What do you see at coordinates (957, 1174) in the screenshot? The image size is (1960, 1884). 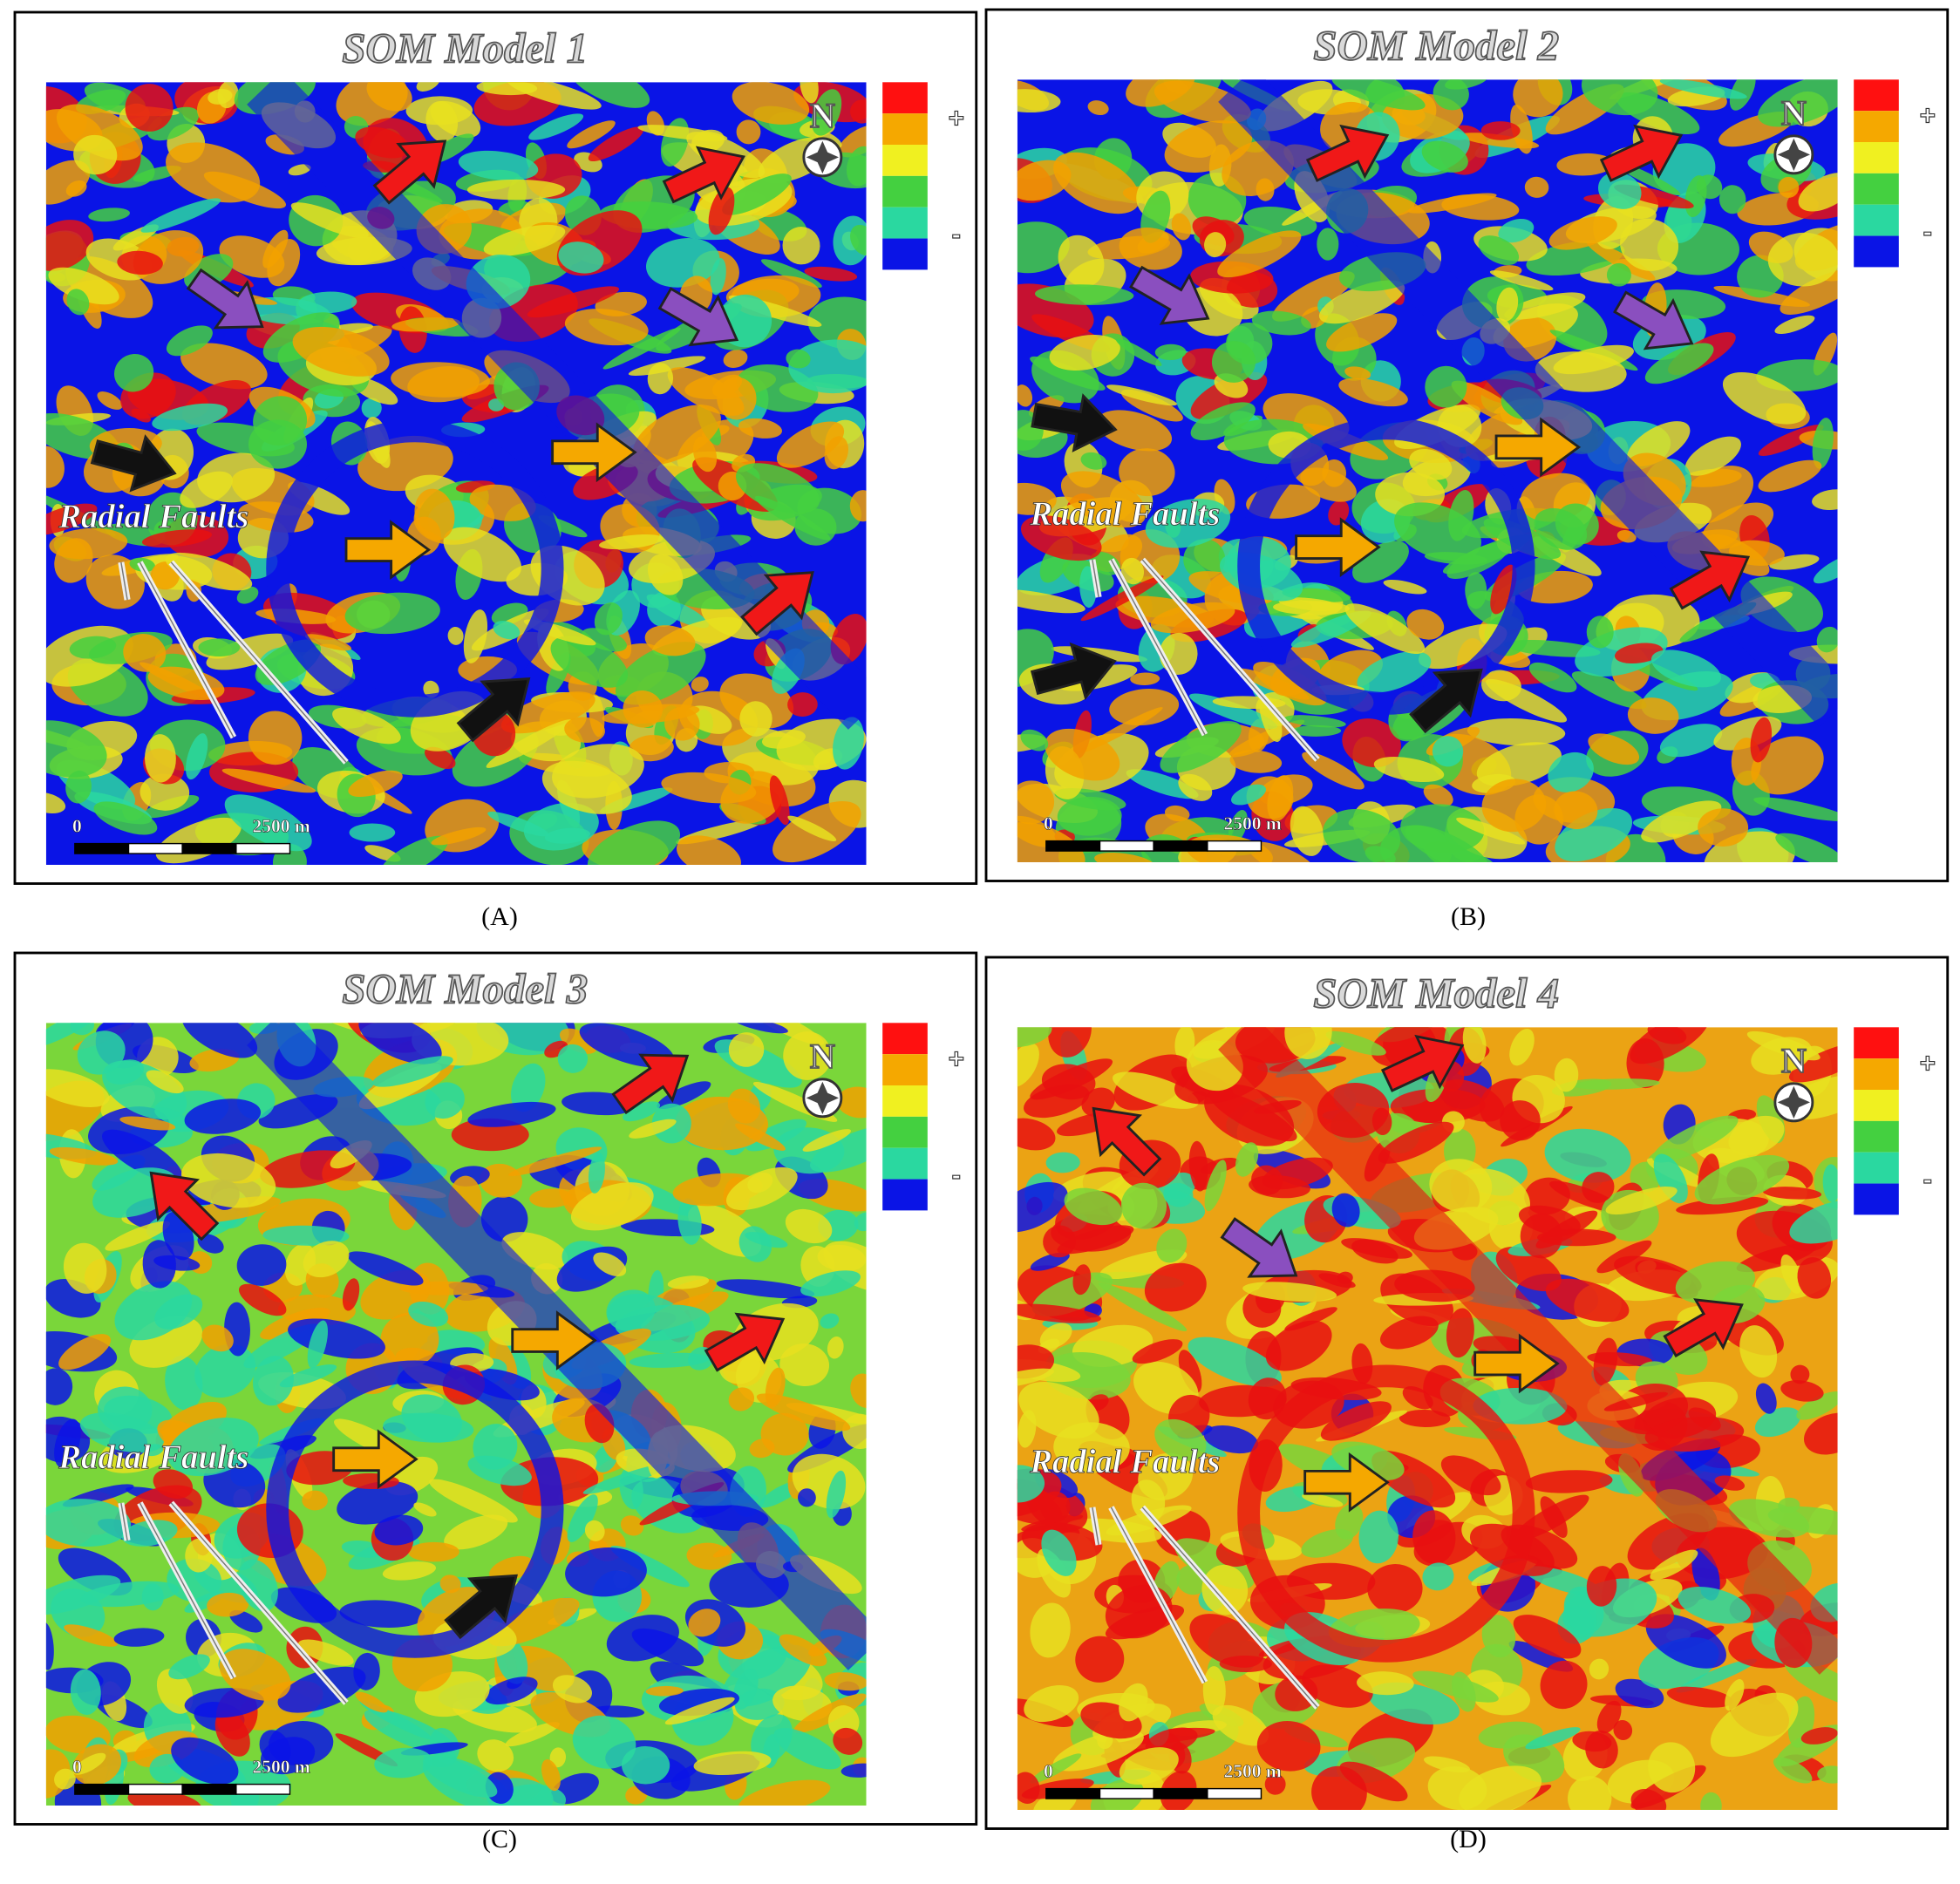 I see `legend-minus: -` at bounding box center [957, 1174].